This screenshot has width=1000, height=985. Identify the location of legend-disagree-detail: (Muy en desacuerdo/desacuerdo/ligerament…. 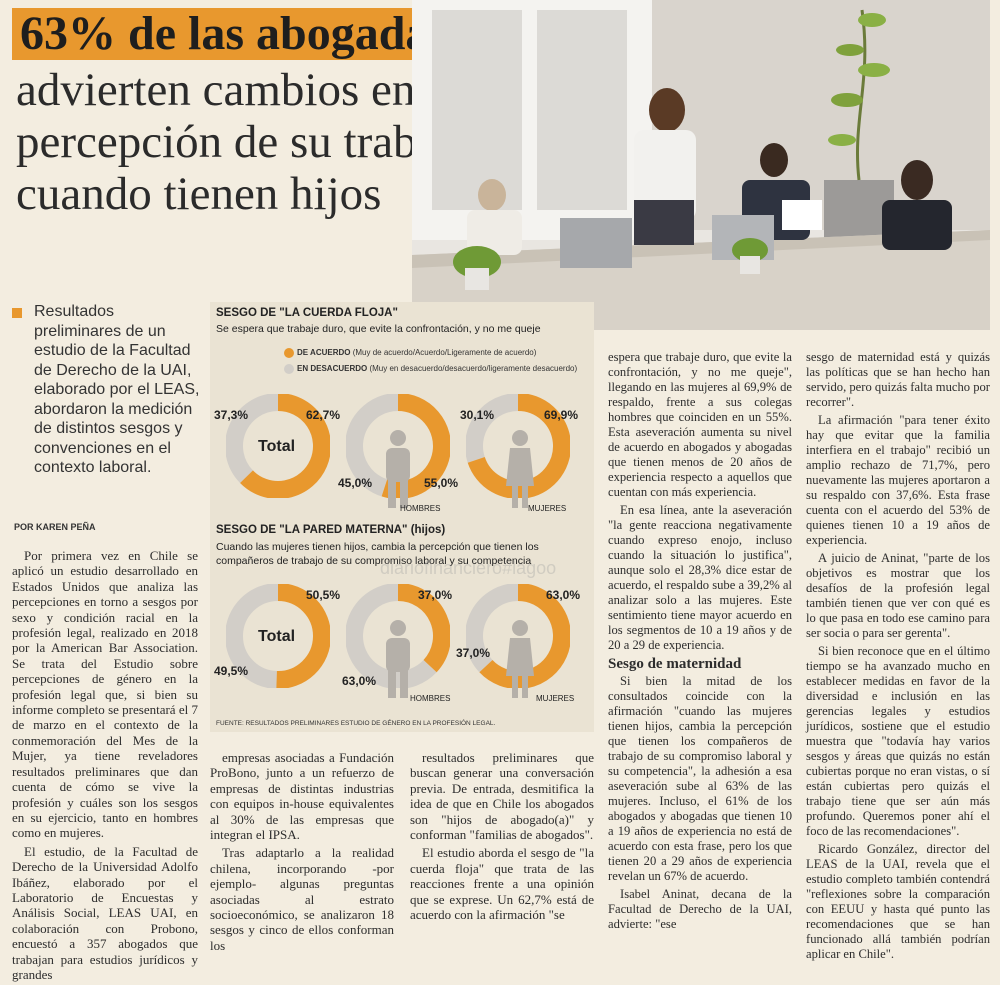
(473, 369).